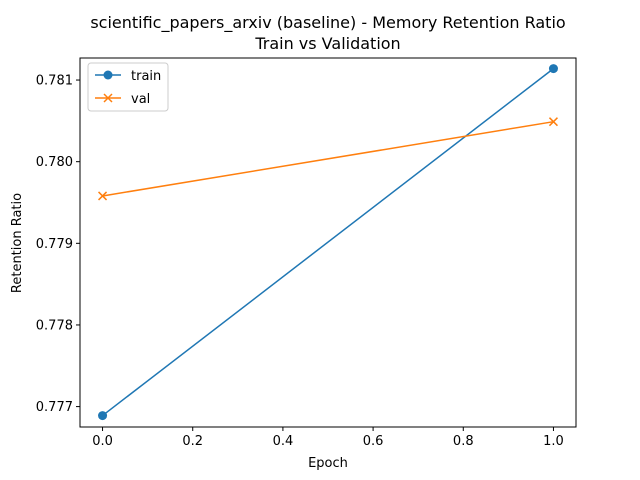  What do you see at coordinates (283, 441) in the screenshot?
I see `x-tick-label-2: 0.4` at bounding box center [283, 441].